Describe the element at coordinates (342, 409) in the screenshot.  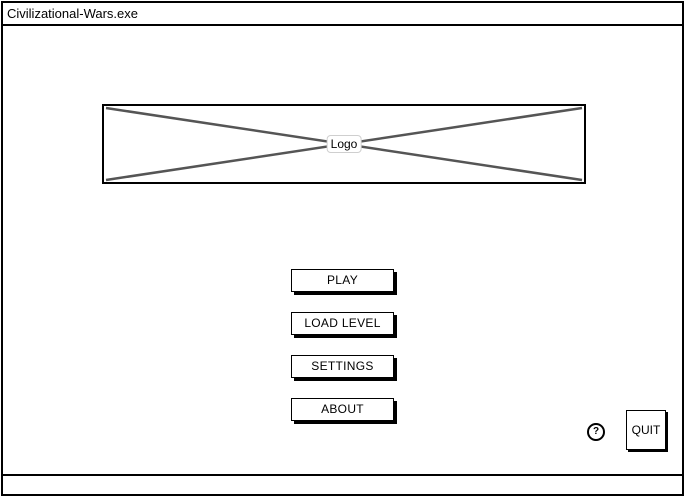
I see `about-button: ABOUT` at that location.